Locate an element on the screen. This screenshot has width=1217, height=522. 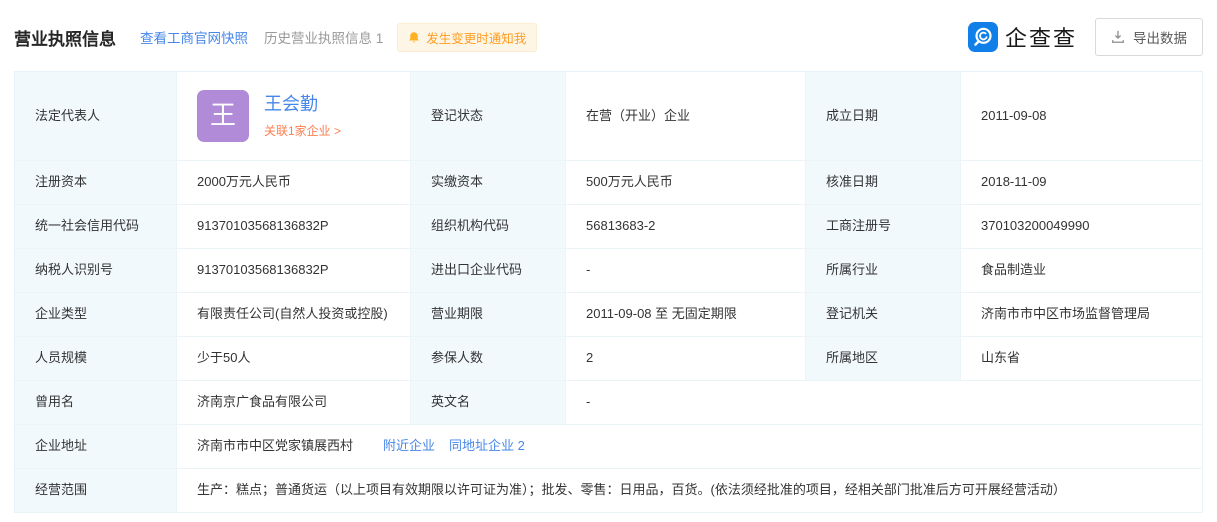
field-label: 纳税人识别号 is located at coordinates (96, 271).